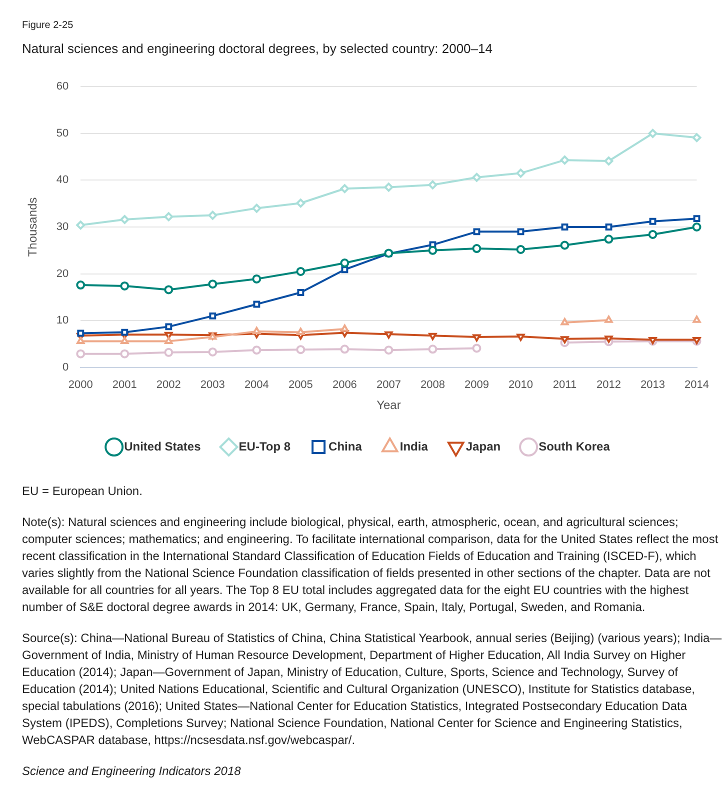 The height and width of the screenshot is (805, 724). Describe the element at coordinates (300, 385) in the screenshot. I see `x-tick-label: 2005` at that location.